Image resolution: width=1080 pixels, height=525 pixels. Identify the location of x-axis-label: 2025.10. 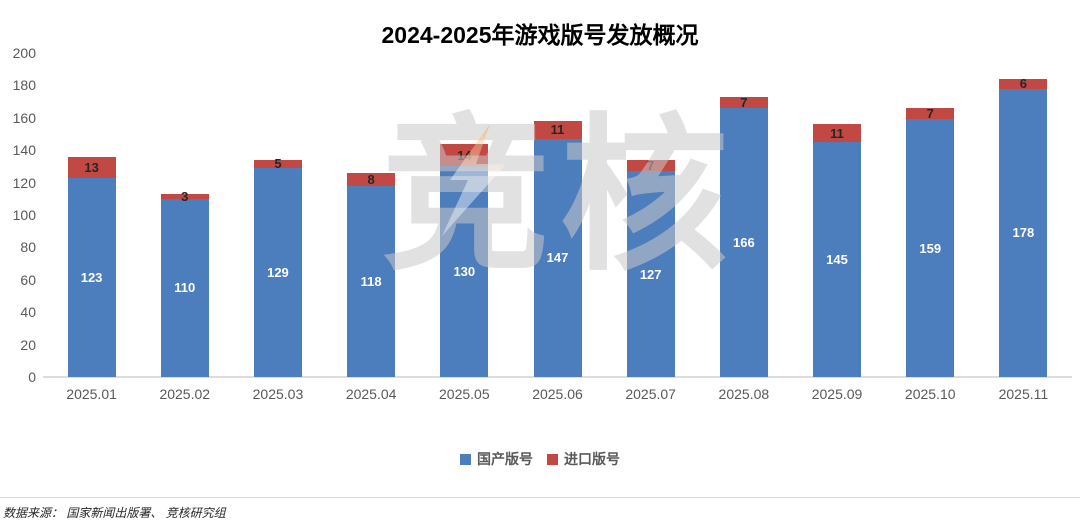
(930, 394).